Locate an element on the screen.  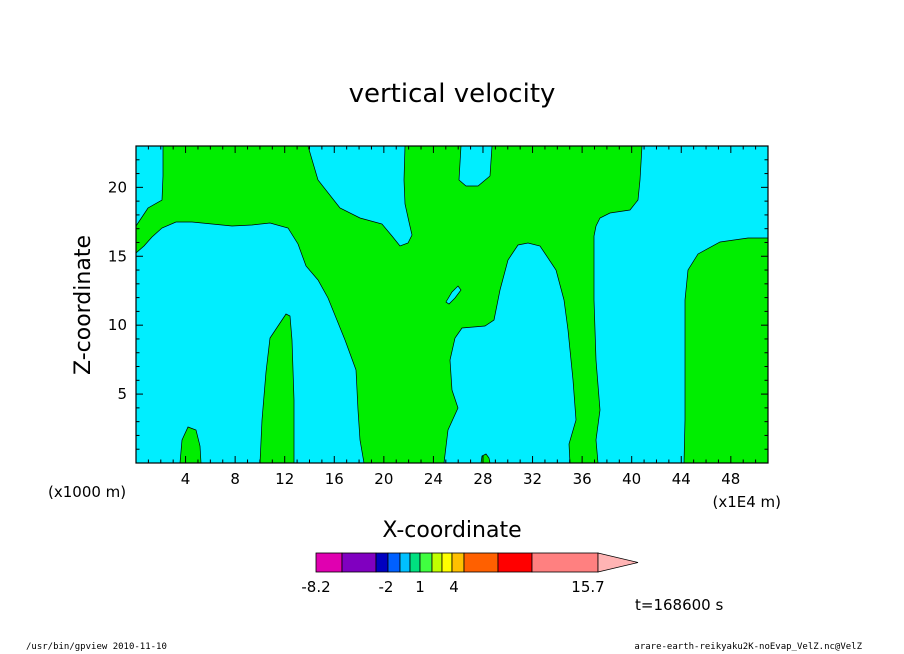
time-label: t=168600 s is located at coordinates (679, 605).